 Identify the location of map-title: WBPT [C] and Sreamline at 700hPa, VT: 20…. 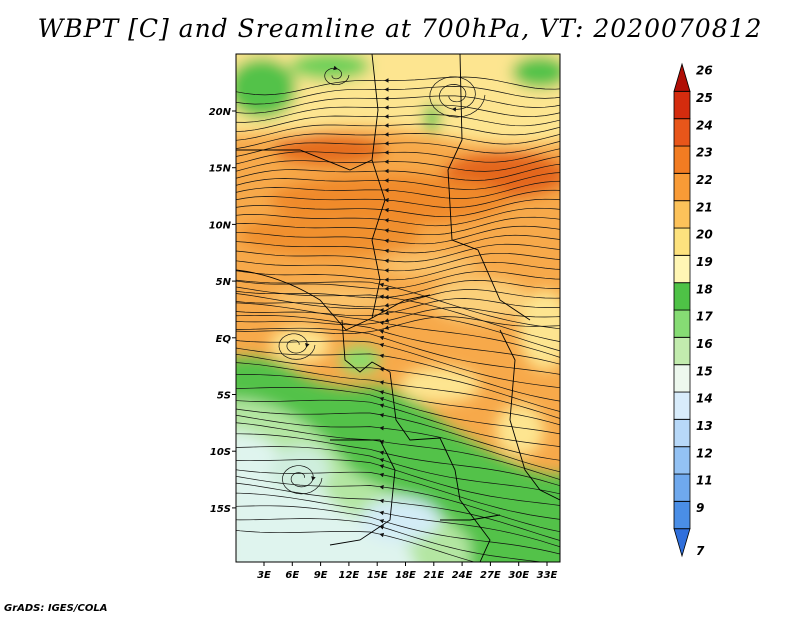
(400, 28).